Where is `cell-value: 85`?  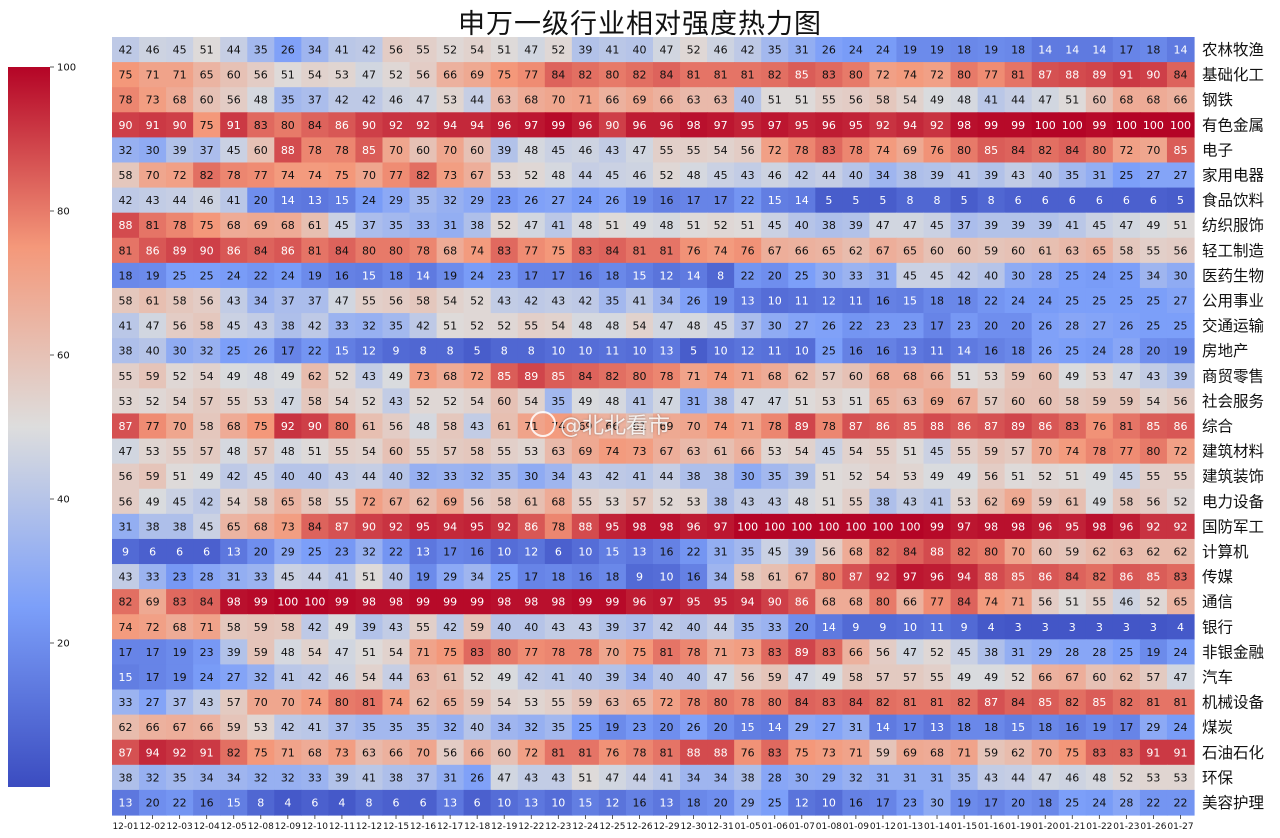 cell-value: 85 is located at coordinates (1153, 577).